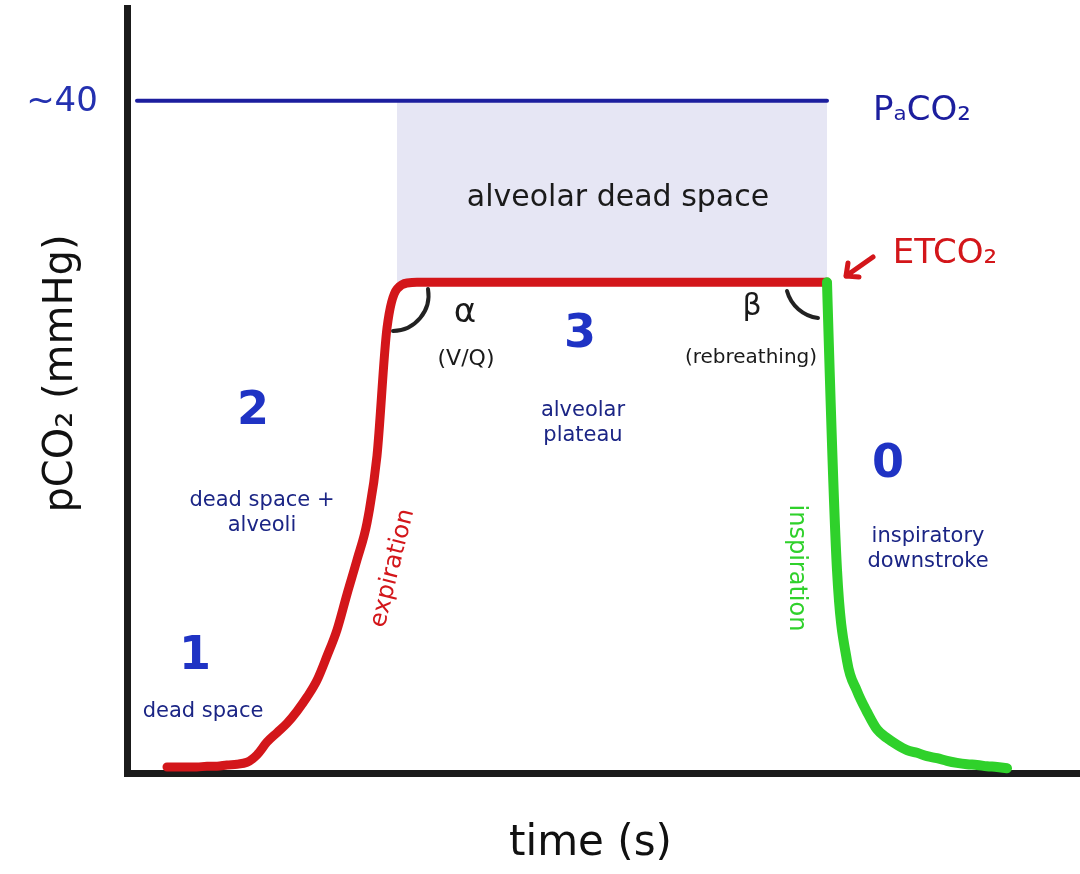  What do you see at coordinates (751, 356) in the screenshot?
I see `annotation: (rebreathing)` at bounding box center [751, 356].